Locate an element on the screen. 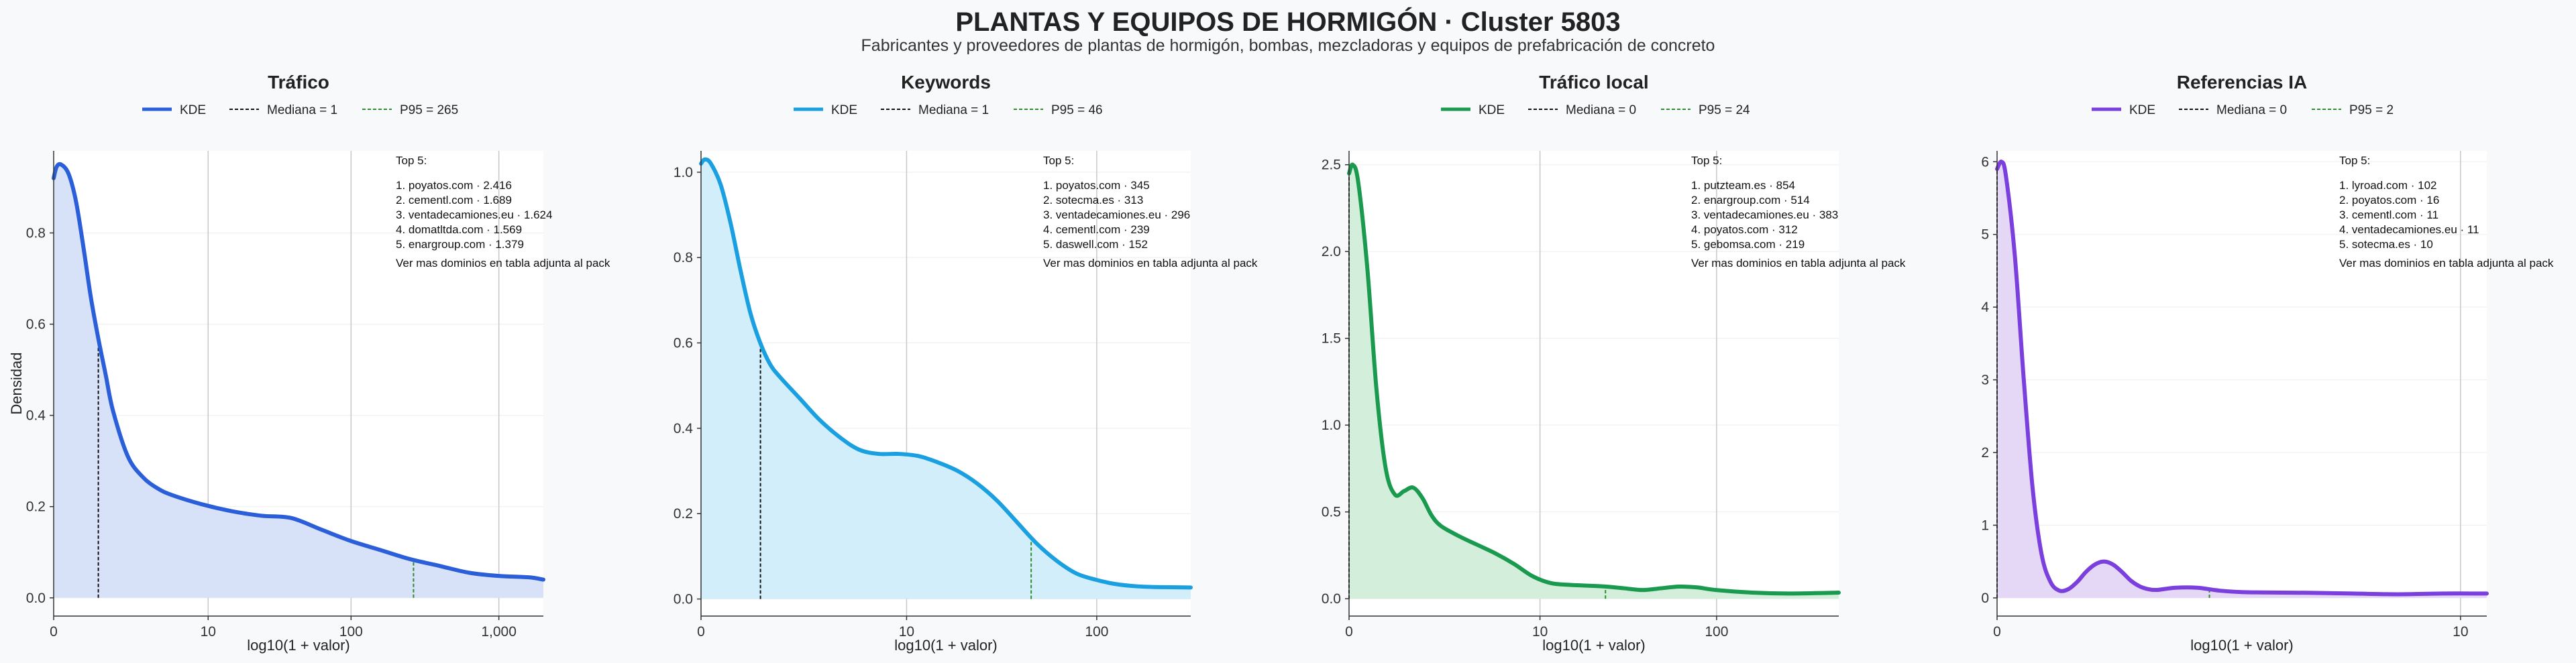 This screenshot has height=663, width=2576. top5-entry: 3. cementl.com · 11 is located at coordinates (2388, 215).